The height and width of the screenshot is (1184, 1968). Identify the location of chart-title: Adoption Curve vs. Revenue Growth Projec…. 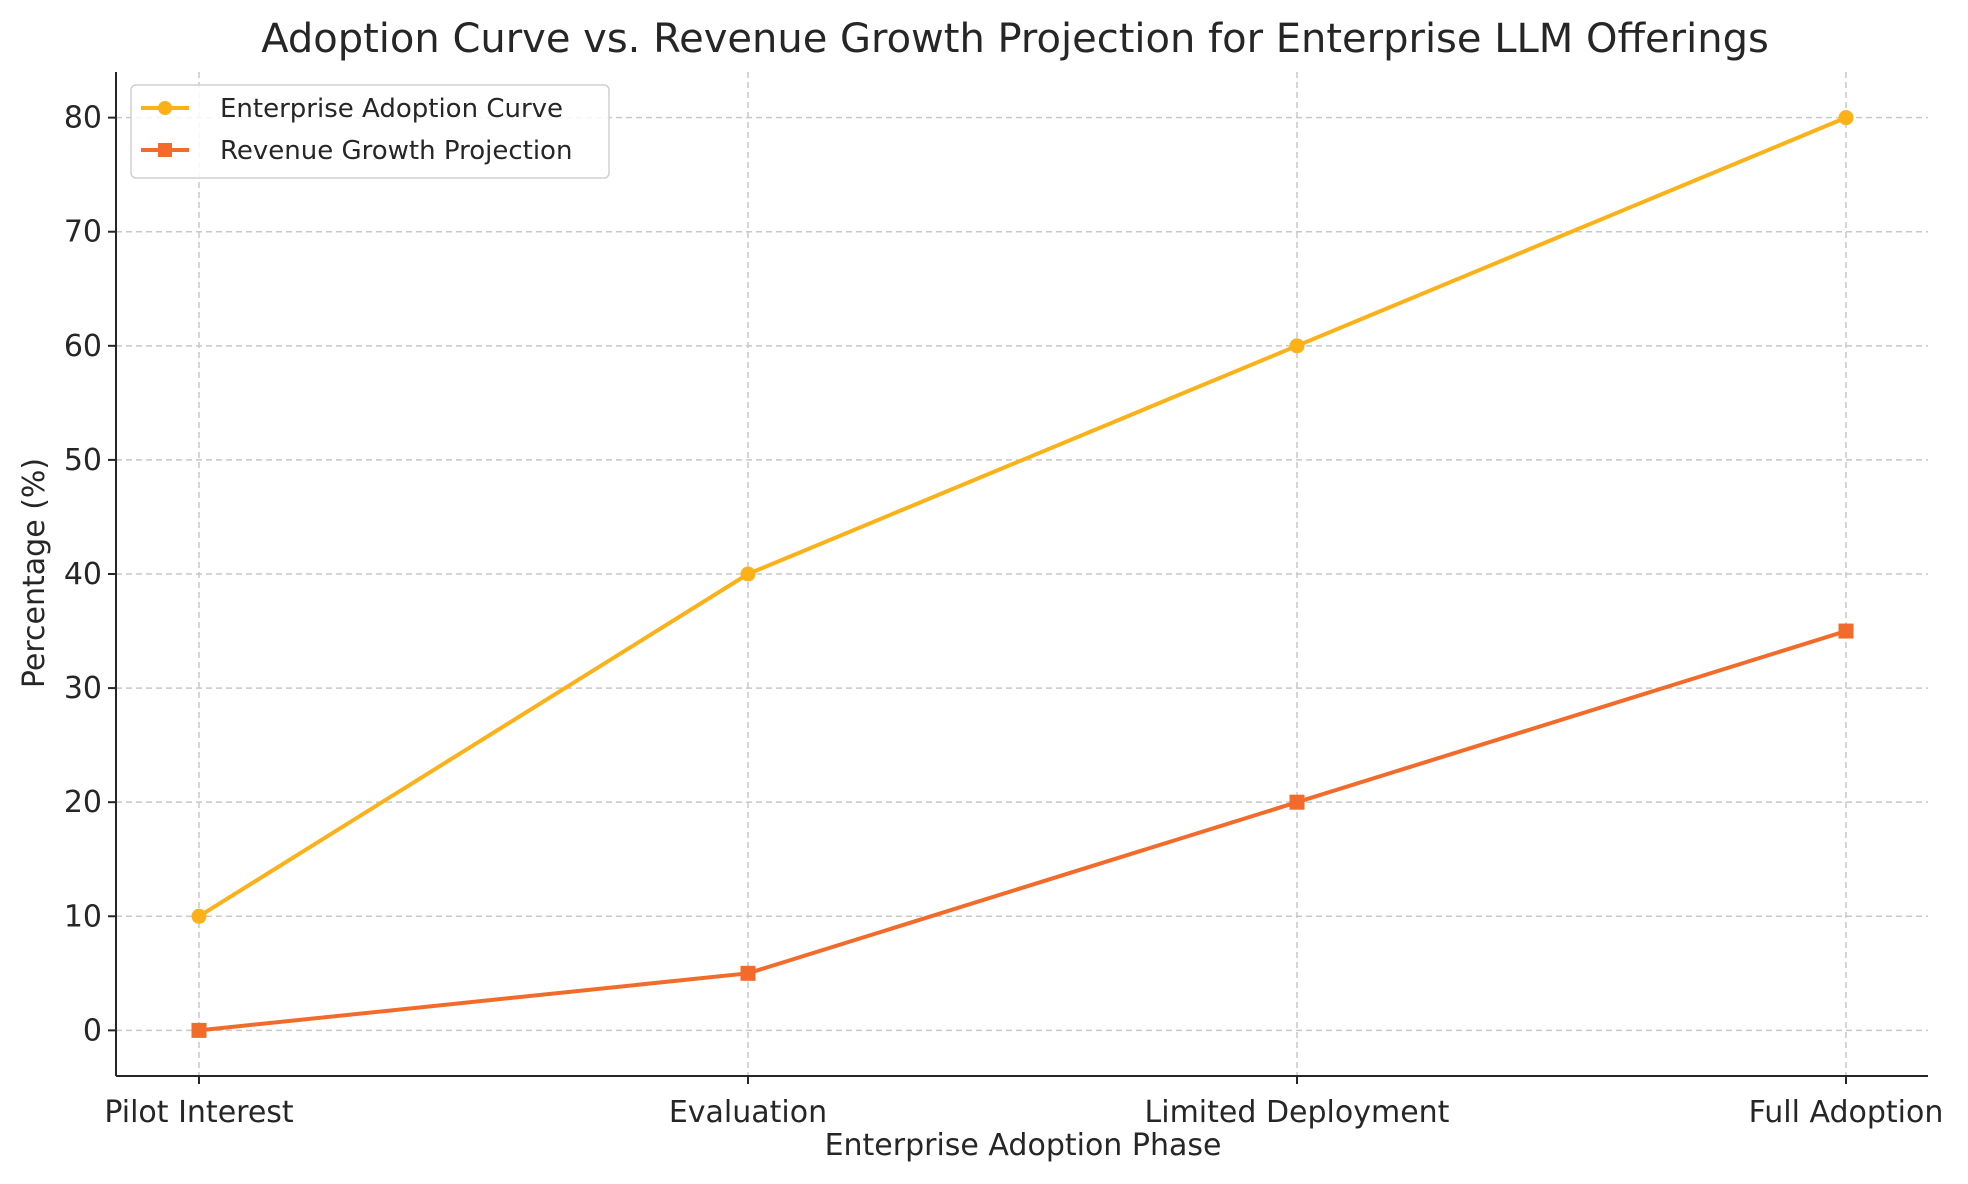
(1015, 39).